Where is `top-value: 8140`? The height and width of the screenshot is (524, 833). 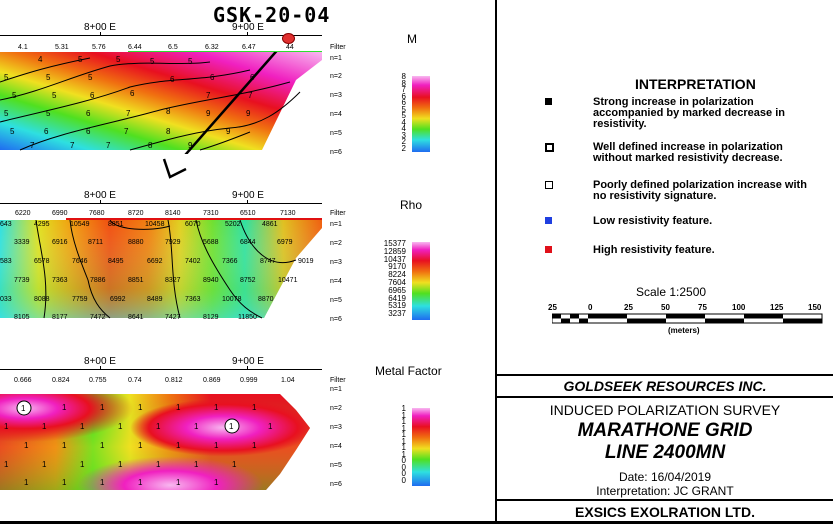 top-value: 8140 is located at coordinates (173, 213).